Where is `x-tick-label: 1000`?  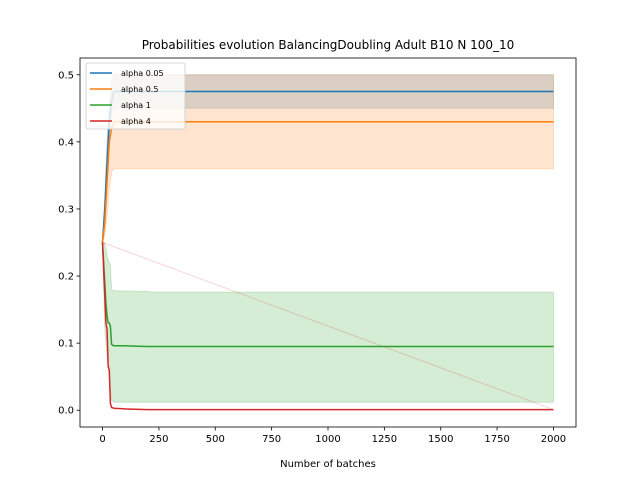
x-tick-label: 1000 is located at coordinates (327, 439).